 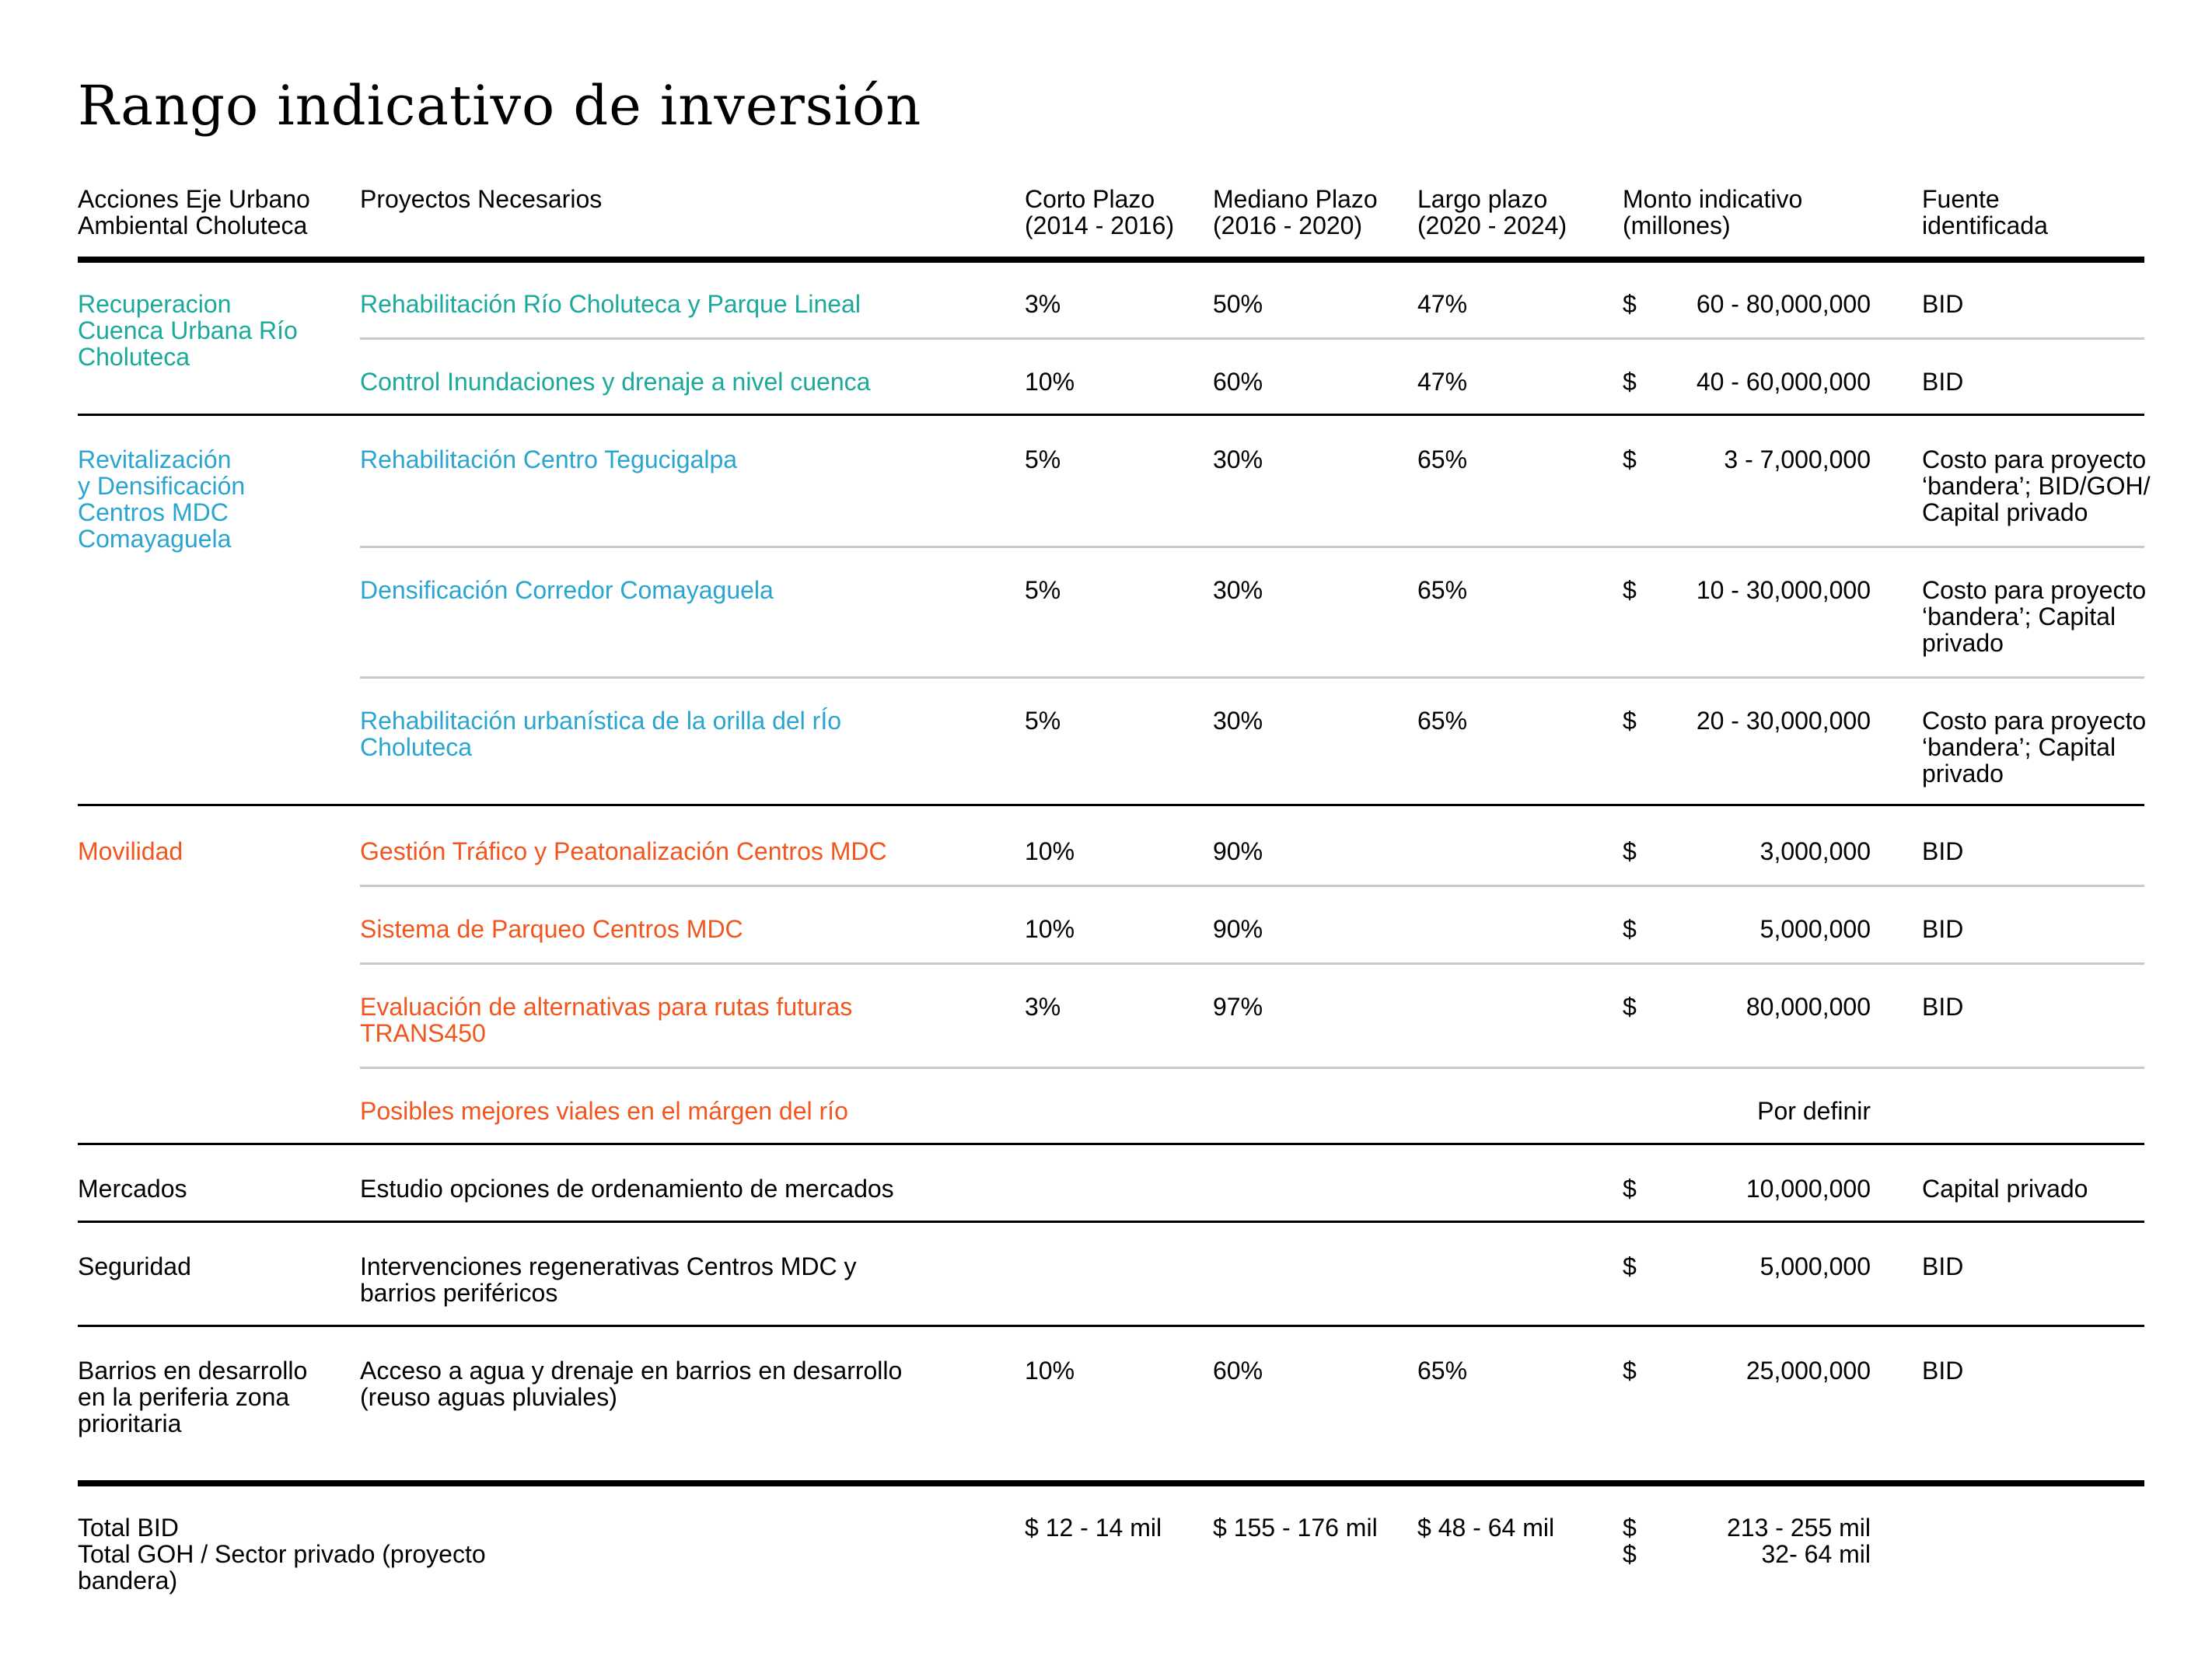 I want to click on header-corto-plazo: Corto Plazo (2014 - 2016), so click(x=1099, y=212).